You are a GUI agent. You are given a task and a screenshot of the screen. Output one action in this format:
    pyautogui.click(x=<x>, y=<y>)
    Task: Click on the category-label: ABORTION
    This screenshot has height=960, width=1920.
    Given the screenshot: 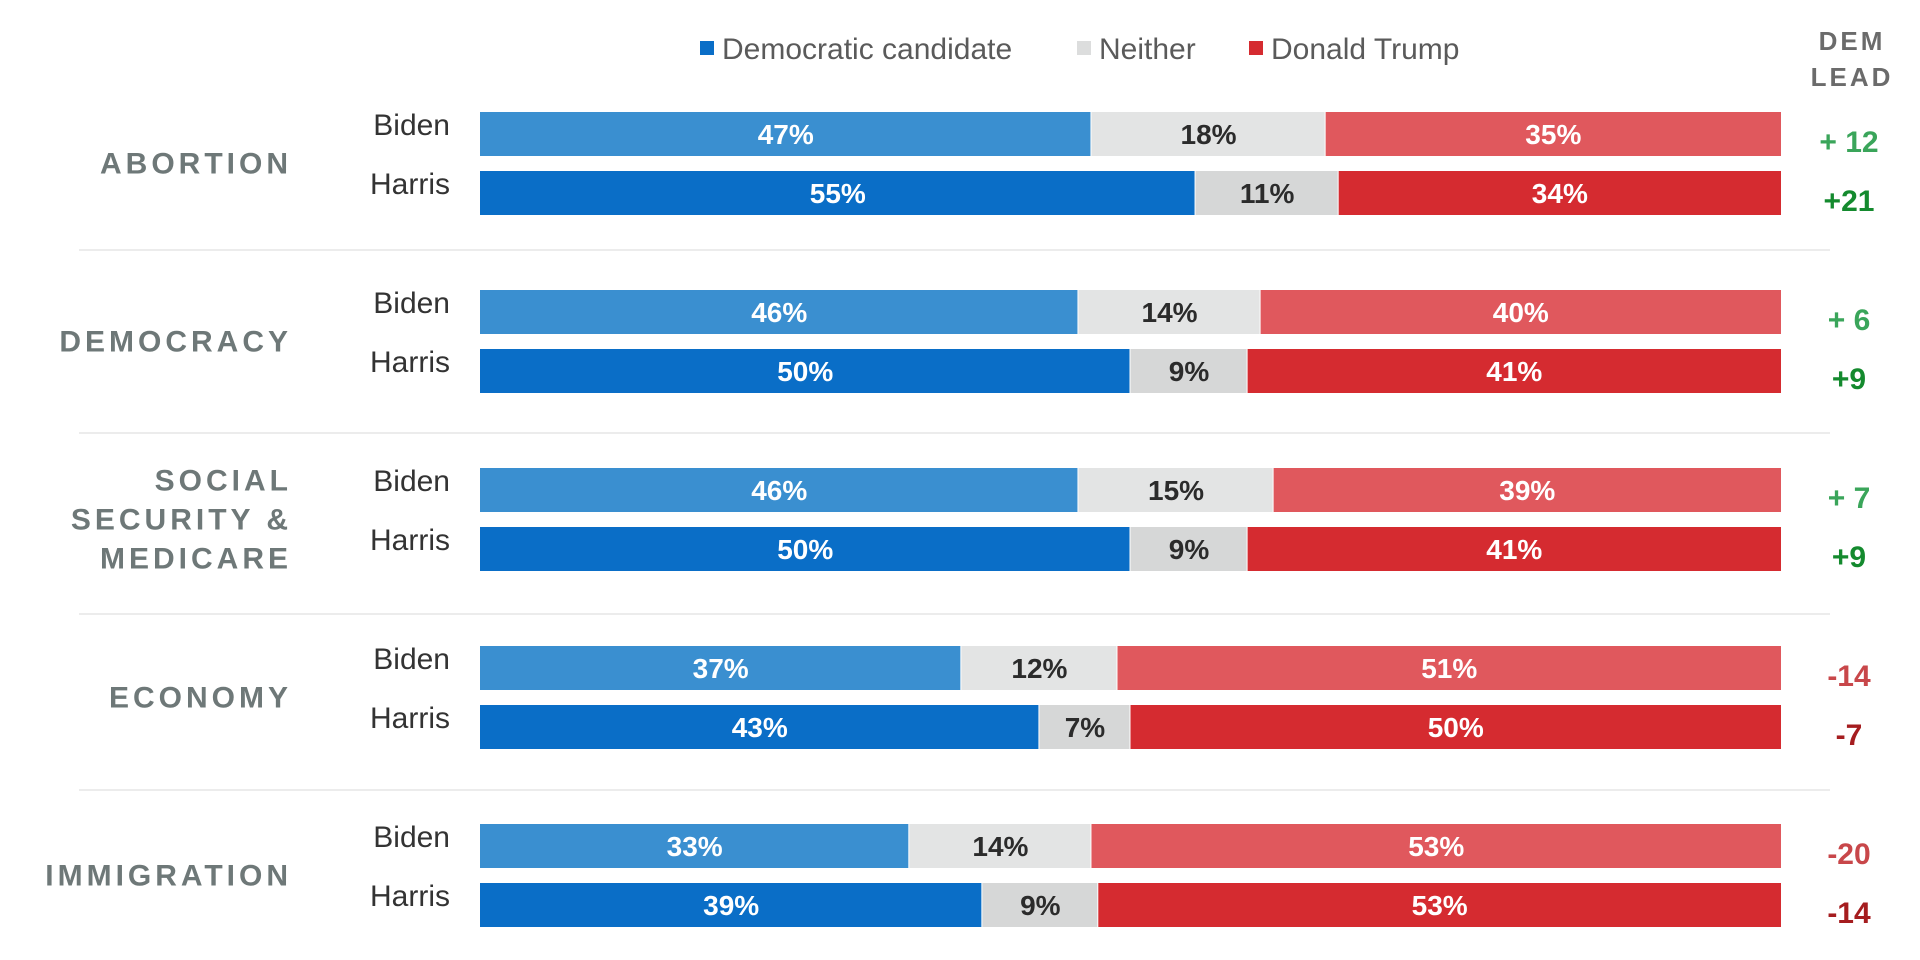 What is the action you would take?
    pyautogui.click(x=196, y=164)
    